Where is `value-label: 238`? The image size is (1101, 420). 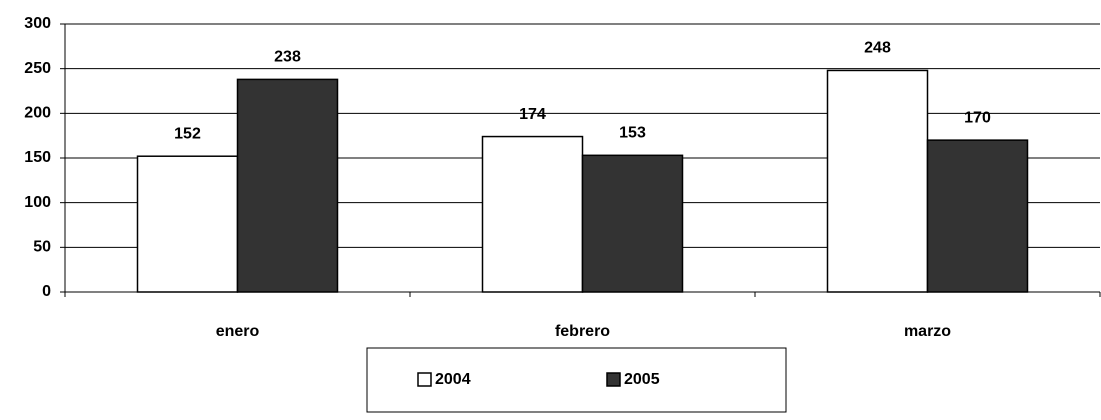
value-label: 238 is located at coordinates (287, 57).